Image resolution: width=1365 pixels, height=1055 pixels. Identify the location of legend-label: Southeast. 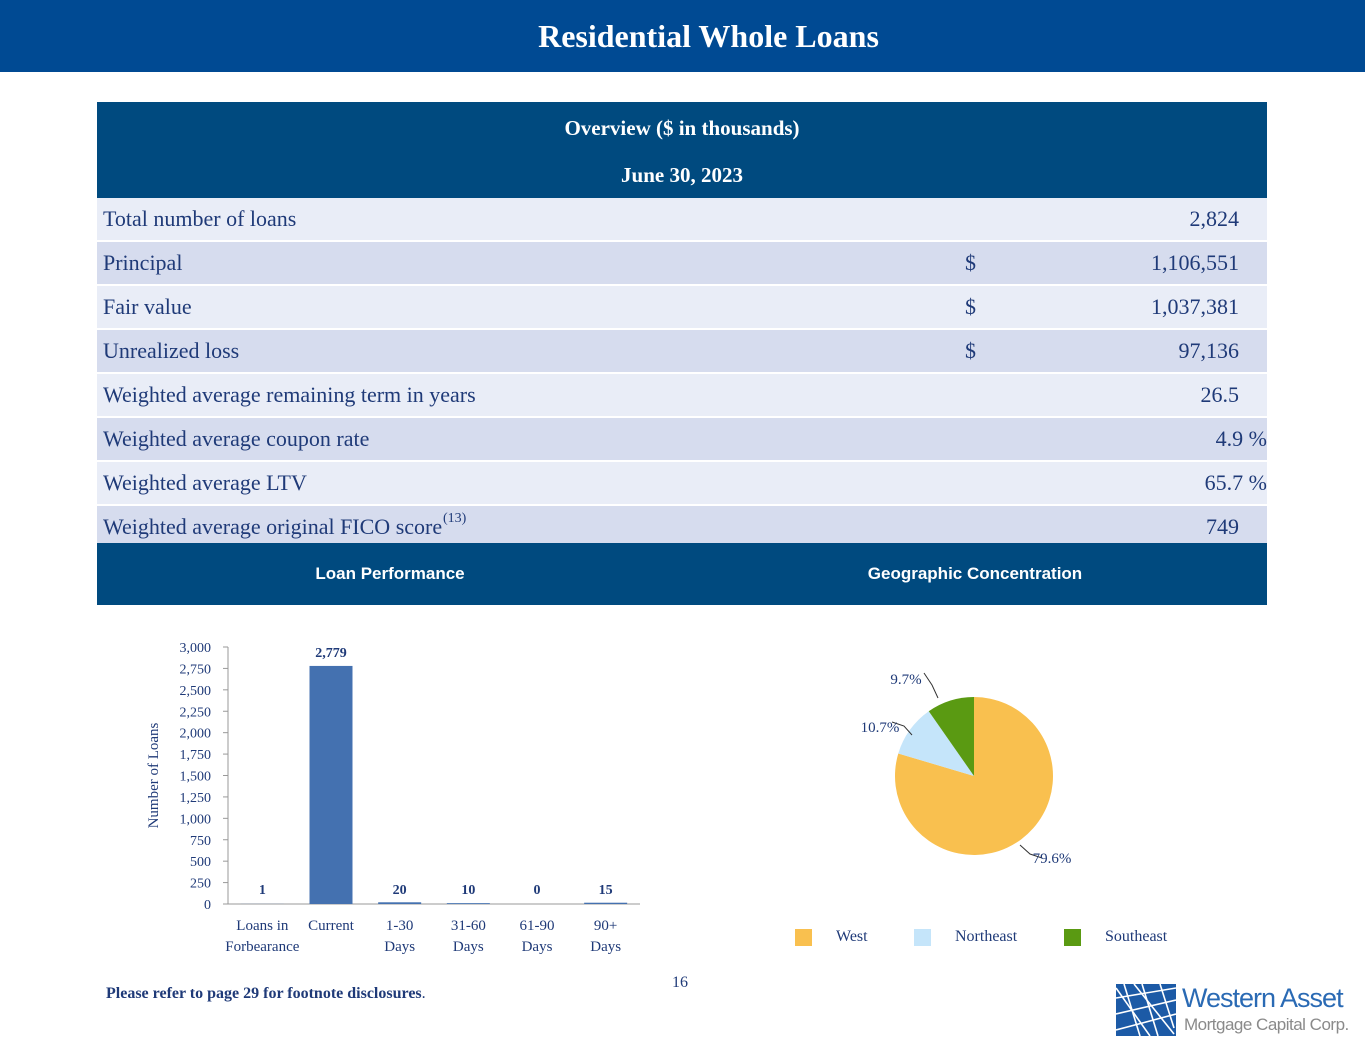
(1136, 936).